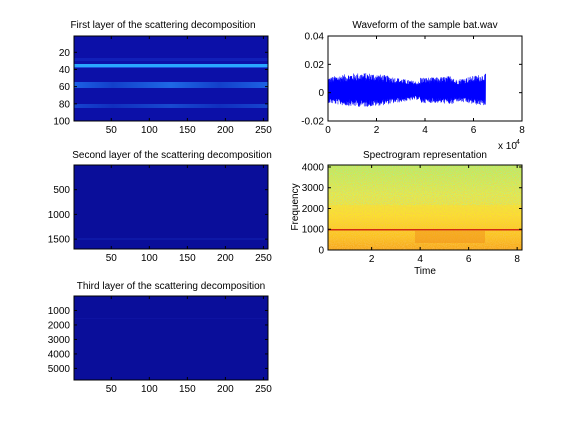 The height and width of the screenshot is (432, 576). Describe the element at coordinates (65, 70) in the screenshot. I see `y-tick-label: 40` at that location.